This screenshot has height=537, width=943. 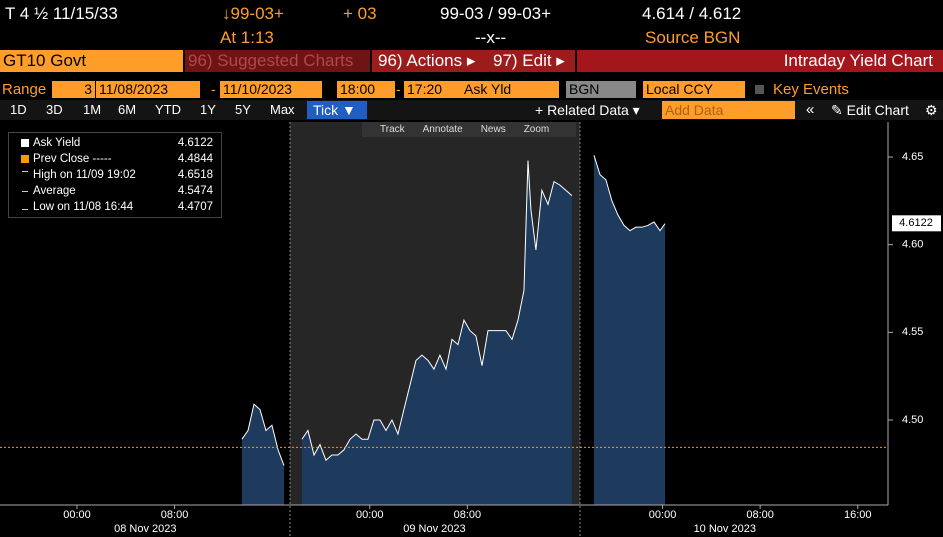 What do you see at coordinates (148, 89) in the screenshot?
I see `start-date: 11/08/2023` at bounding box center [148, 89].